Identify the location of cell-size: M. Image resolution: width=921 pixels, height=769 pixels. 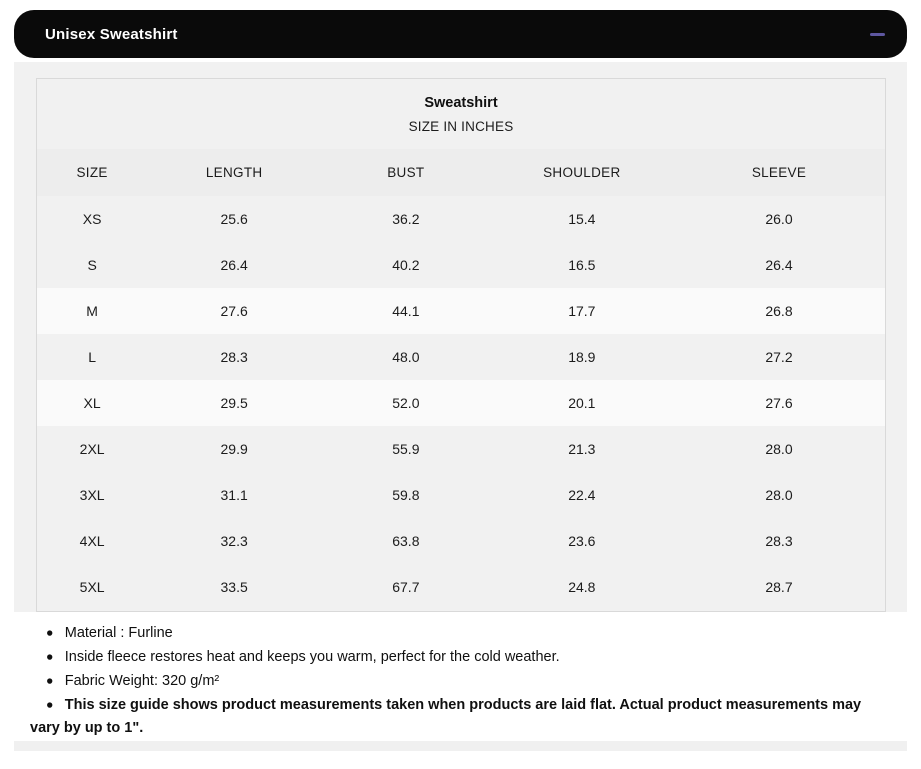
(92, 311).